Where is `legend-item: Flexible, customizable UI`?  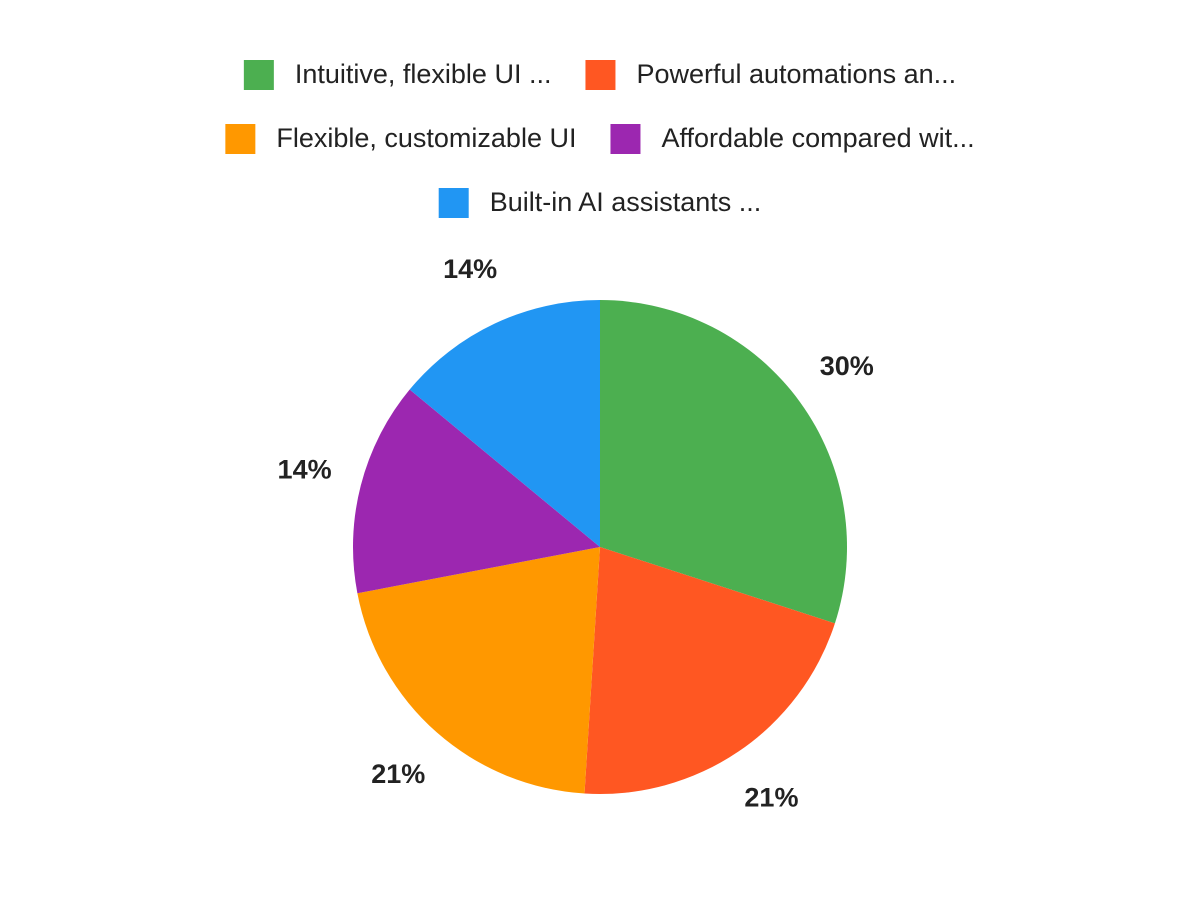
legend-item: Flexible, customizable UI is located at coordinates (400, 138).